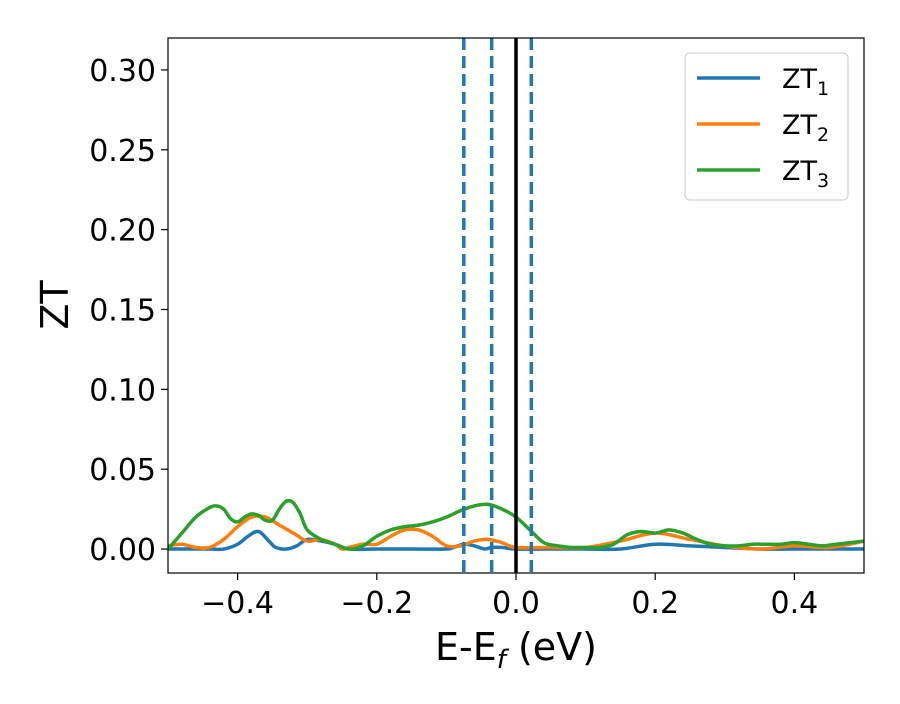 Image resolution: width=900 pixels, height=704 pixels. Describe the element at coordinates (516, 540) in the screenshot. I see `series-line-zt1` at that location.